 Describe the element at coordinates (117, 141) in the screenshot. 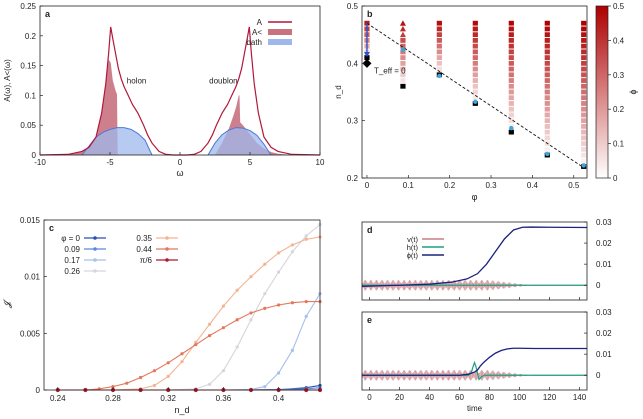

I see `bath-left-fill` at that location.